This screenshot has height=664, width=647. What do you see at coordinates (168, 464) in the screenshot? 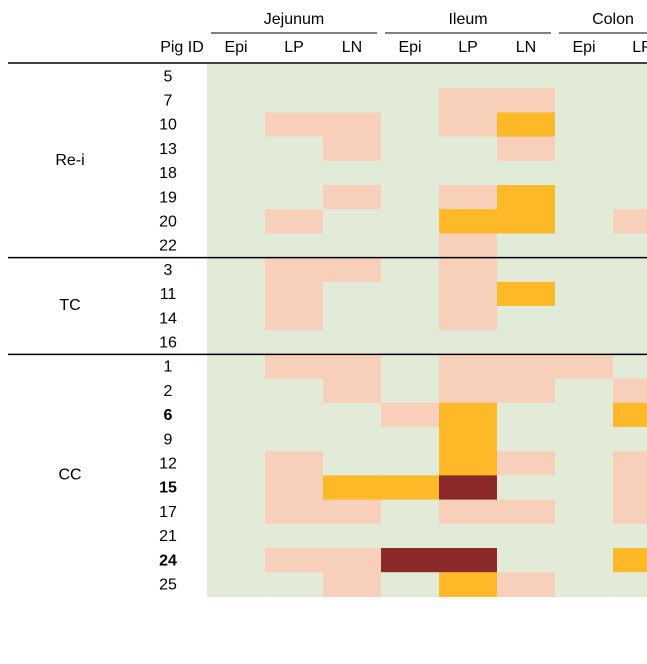
I see `pig-id-label: 12` at bounding box center [168, 464].